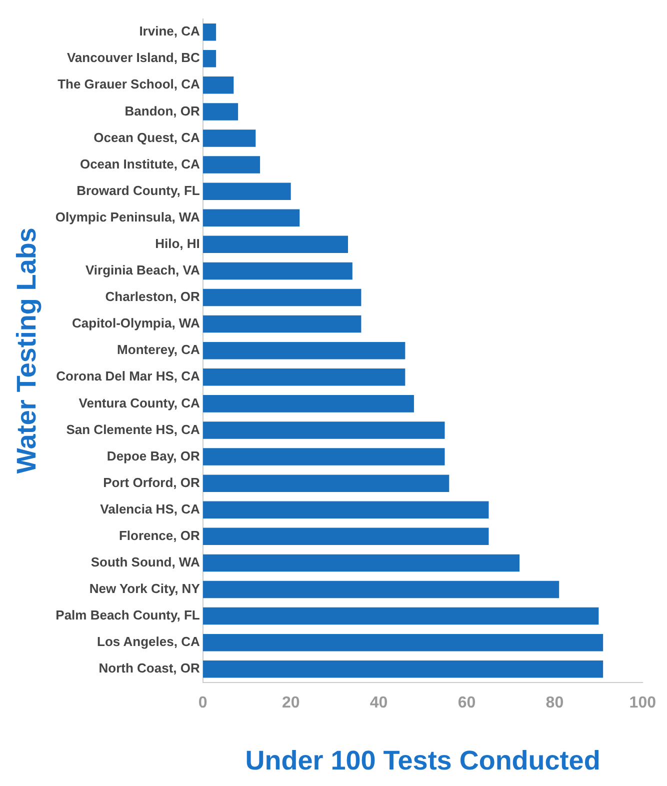 The image size is (667, 786). I want to click on y-tick-label: Corona Del Mar HS, CA, so click(128, 376).